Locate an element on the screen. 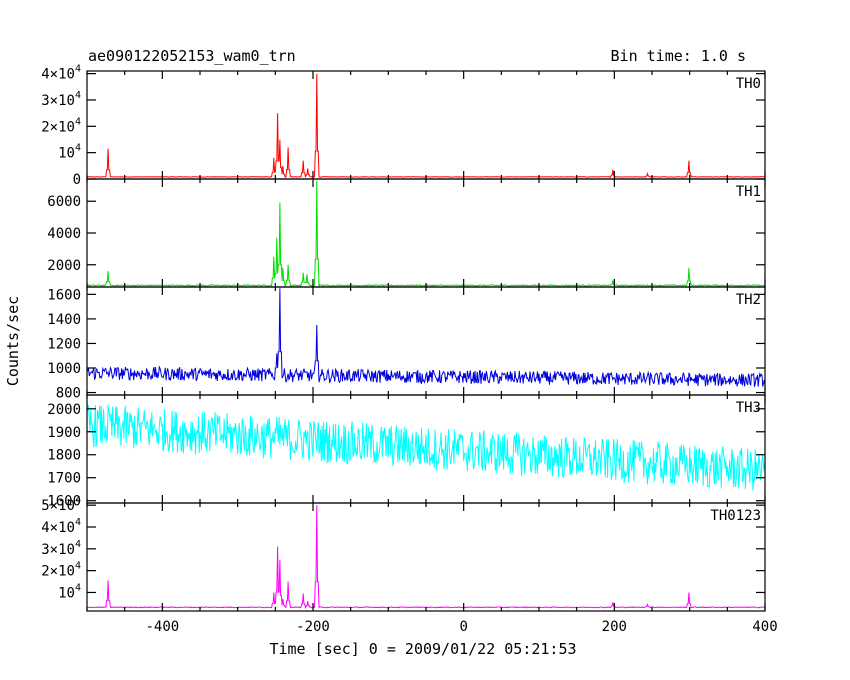 The height and width of the screenshot is (680, 850). x-tick-label: 400 is located at coordinates (764, 627).